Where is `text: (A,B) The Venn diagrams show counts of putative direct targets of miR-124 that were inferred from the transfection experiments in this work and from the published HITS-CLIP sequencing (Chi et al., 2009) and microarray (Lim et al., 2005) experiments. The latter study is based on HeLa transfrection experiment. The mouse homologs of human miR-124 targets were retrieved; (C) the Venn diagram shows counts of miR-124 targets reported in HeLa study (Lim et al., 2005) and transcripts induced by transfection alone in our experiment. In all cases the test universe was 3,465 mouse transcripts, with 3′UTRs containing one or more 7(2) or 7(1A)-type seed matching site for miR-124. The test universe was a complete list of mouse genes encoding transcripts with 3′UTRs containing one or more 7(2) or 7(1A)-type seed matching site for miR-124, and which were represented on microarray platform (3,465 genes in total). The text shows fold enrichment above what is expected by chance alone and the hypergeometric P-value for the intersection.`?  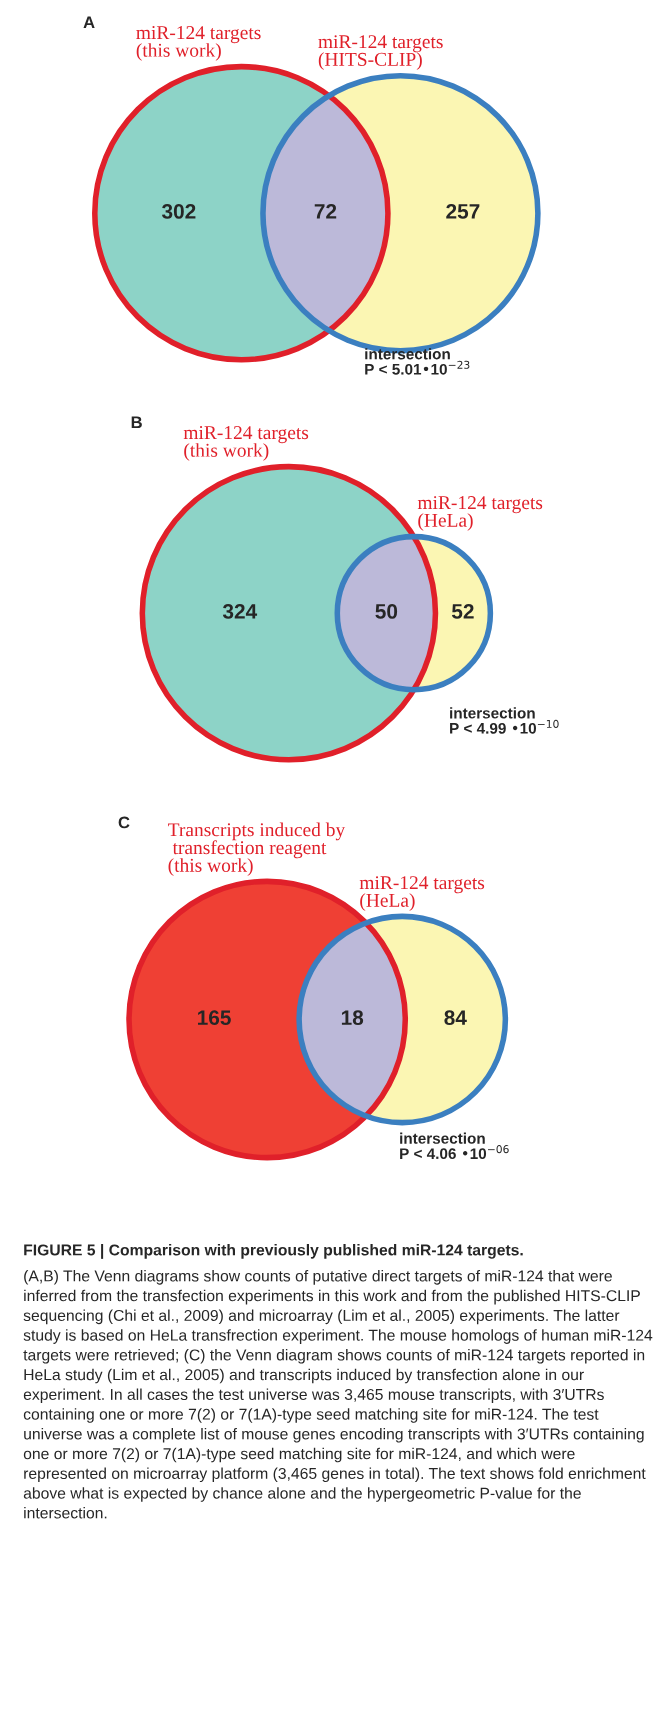 text: (A,B) The Venn diagrams show counts of putative direct targets of miR-124 that were inferred from the transfection experiments in this work and from the published HITS-CLIP sequencing (Chi et al., 2009) and microarray (Lim et al., 2005) experiments. The latter study is based on HeLa transfrection experiment. The mouse homologs of human miR-124 targets were retrieved; (C) the Venn diagram shows counts of miR-124 targets reported in HeLa study (Lim et al., 2005) and transcripts induced by transfection alone in our experiment. In all cases the test universe was 3,465 mouse transcripts, with 3′UTRs containing one or more 7(2) or 7(1A)-type seed matching site for miR-124. The test universe was a complete list of mouse genes encoding transcripts with 3′UTRs containing one or more 7(2) or 7(1A)-type seed matching site for miR-124, and which were represented on microarray platform (3,465 genes in total). The text shows fold enrichment above what is expected by chance alone and the hypergeometric P-value for the intersection. is located at coordinates (338, 1394).